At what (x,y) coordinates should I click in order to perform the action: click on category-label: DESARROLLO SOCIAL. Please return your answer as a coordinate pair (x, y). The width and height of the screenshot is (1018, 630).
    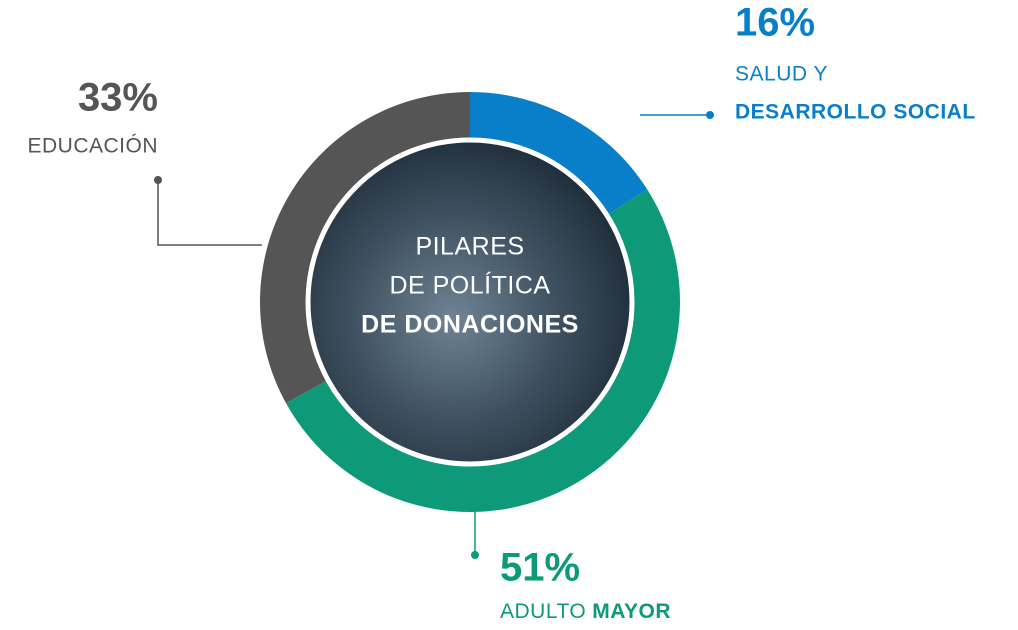
    Looking at the image, I should click on (855, 112).